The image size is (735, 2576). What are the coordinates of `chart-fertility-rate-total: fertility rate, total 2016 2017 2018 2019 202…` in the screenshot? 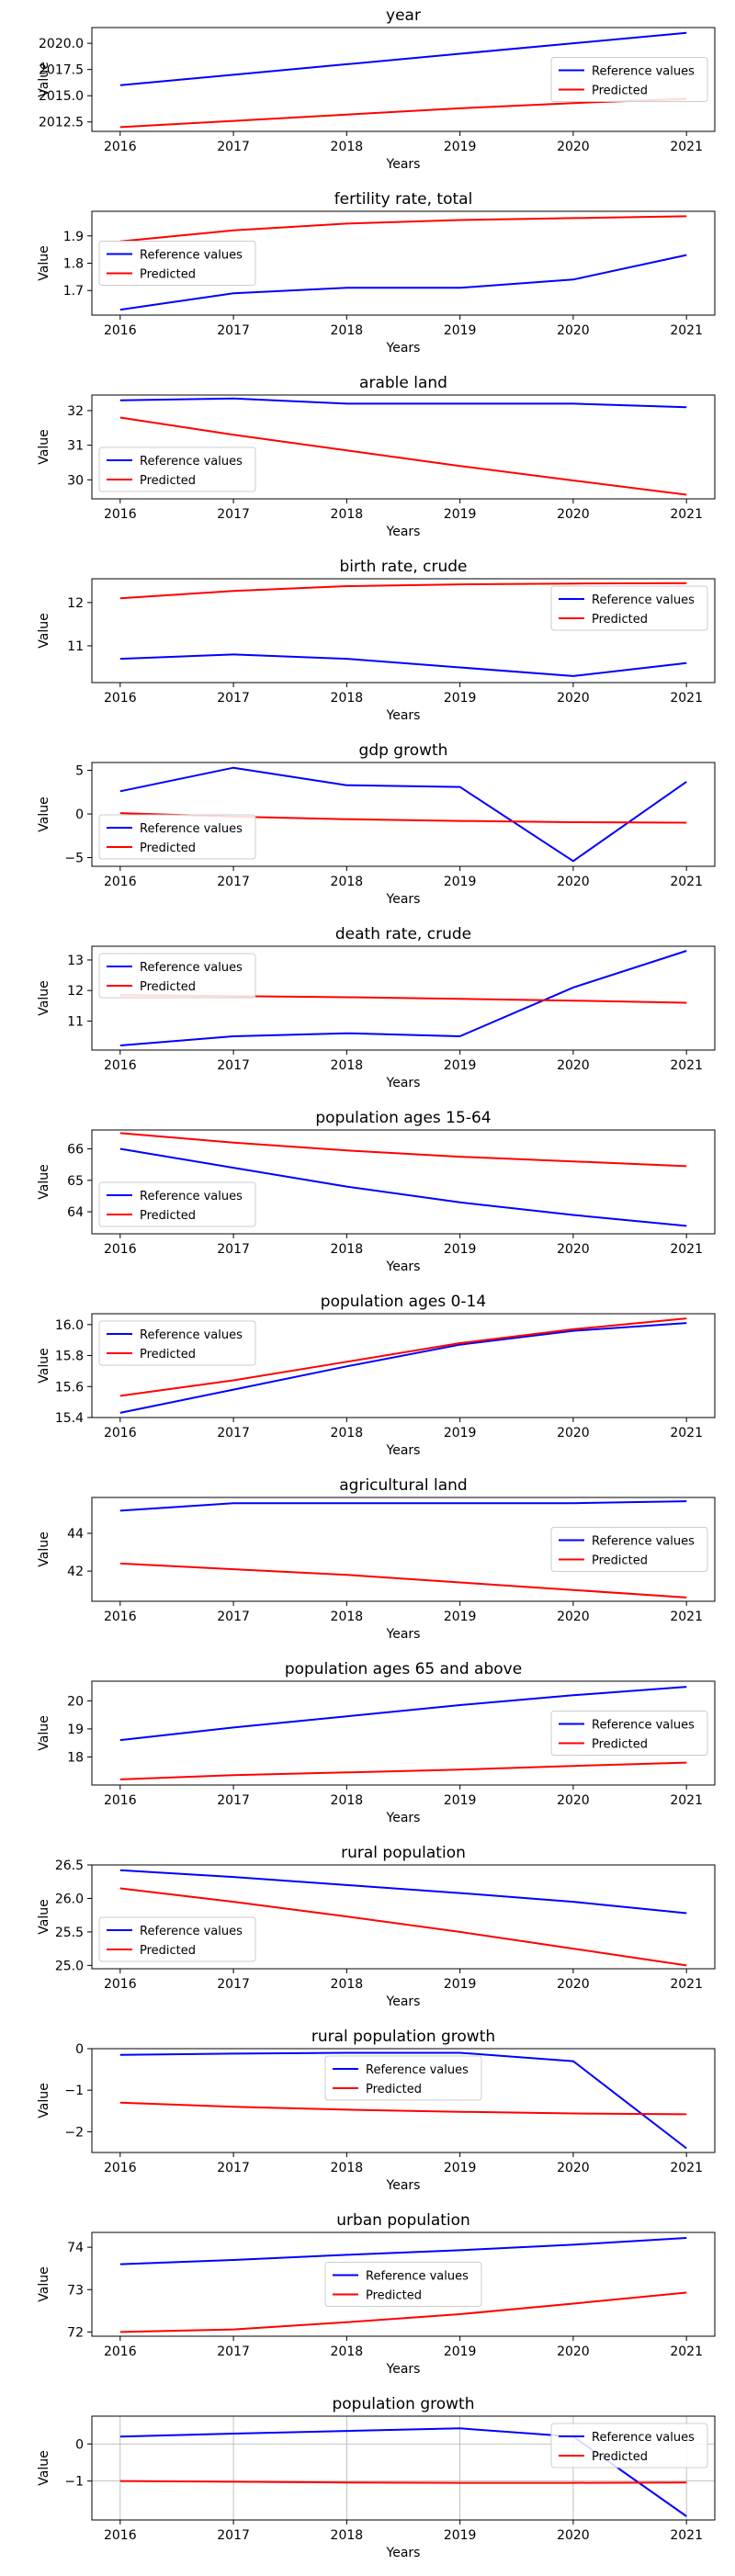 It's located at (376, 273).